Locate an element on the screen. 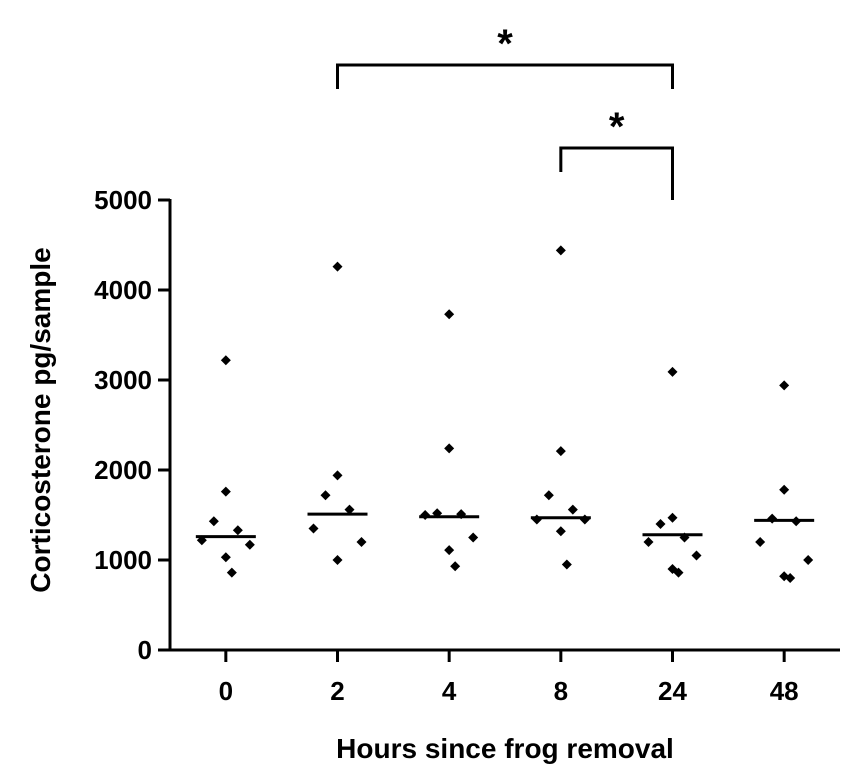 This screenshot has width=854, height=778. x-tick-label: 2 is located at coordinates (337, 691).